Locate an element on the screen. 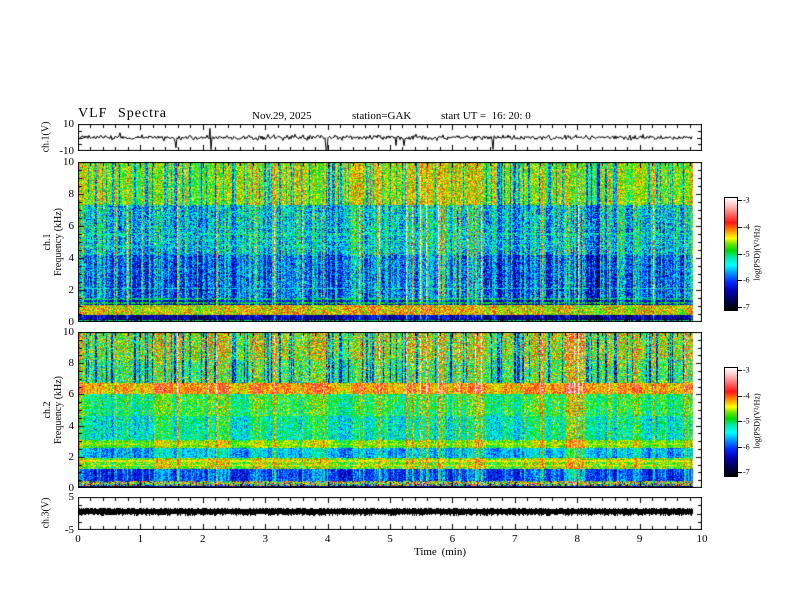  x-axis-label: Time (min) is located at coordinates (440, 552).